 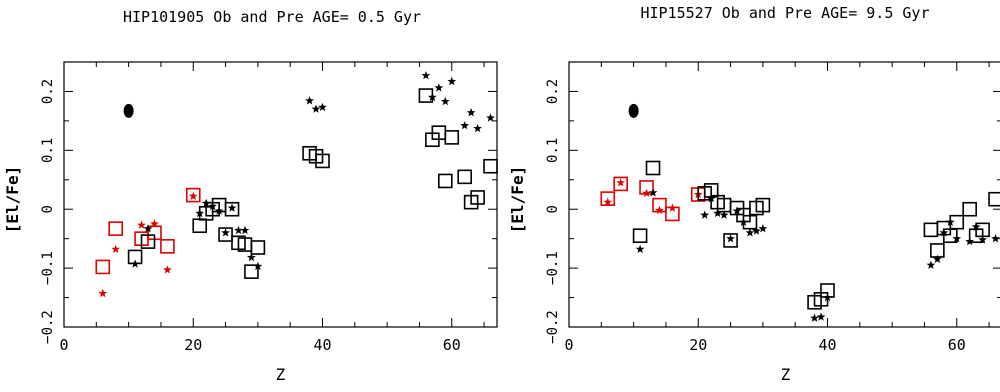 What do you see at coordinates (785, 13) in the screenshot?
I see `chart-title: HIP15527 Ob and Pre AGE= 9.5 Gyr` at bounding box center [785, 13].